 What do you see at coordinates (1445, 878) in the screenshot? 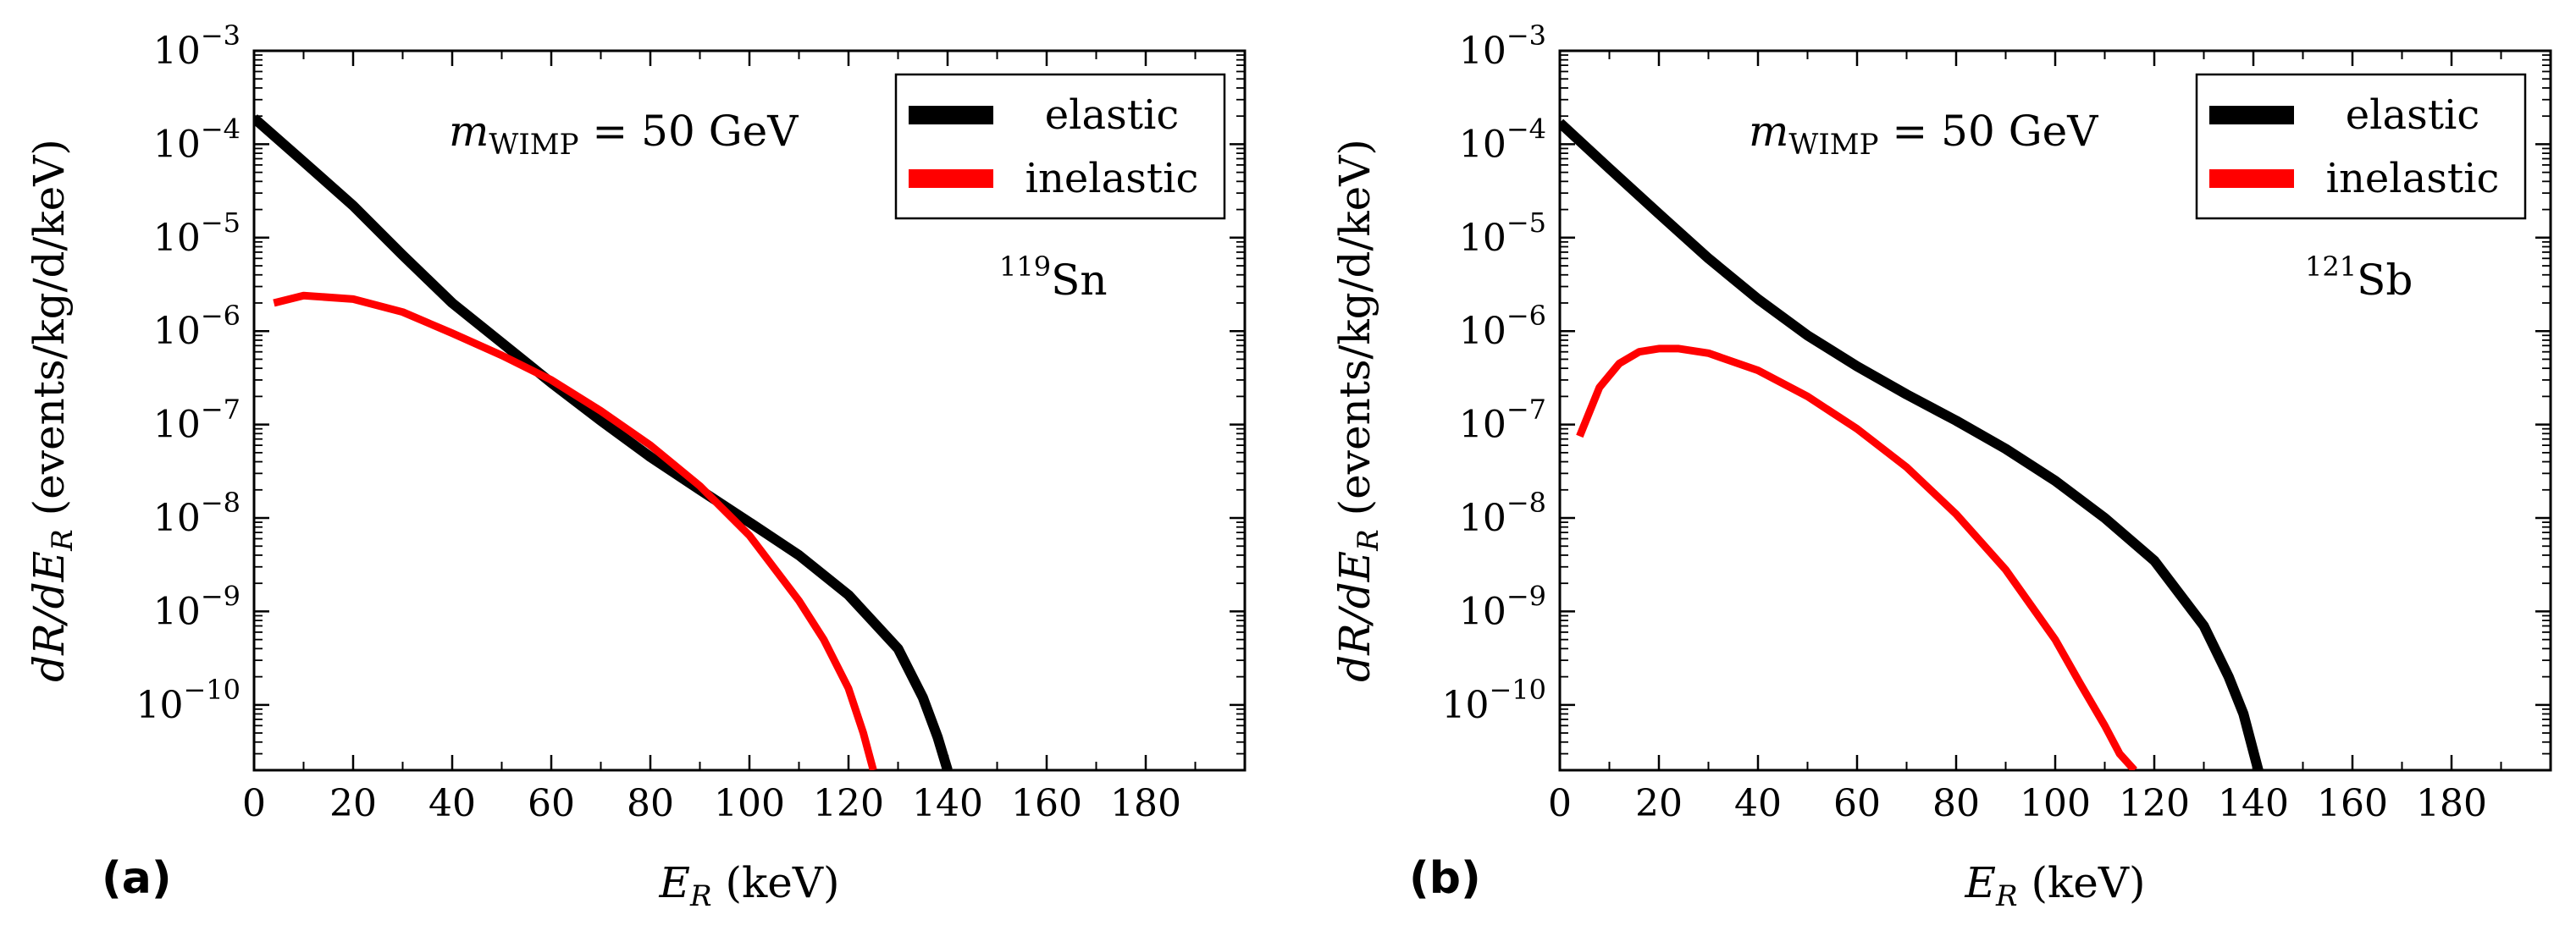
I see `panel-label: (b)` at bounding box center [1445, 878].